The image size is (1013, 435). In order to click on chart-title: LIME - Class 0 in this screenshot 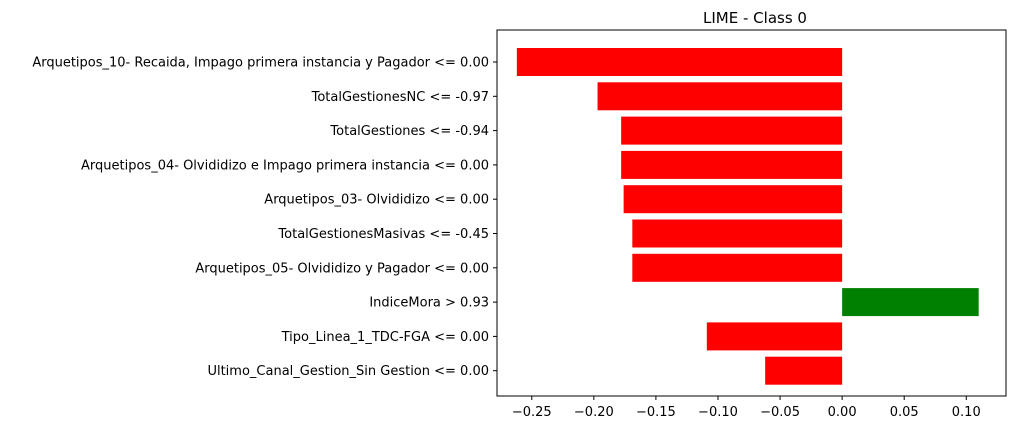, I will do `click(755, 18)`.